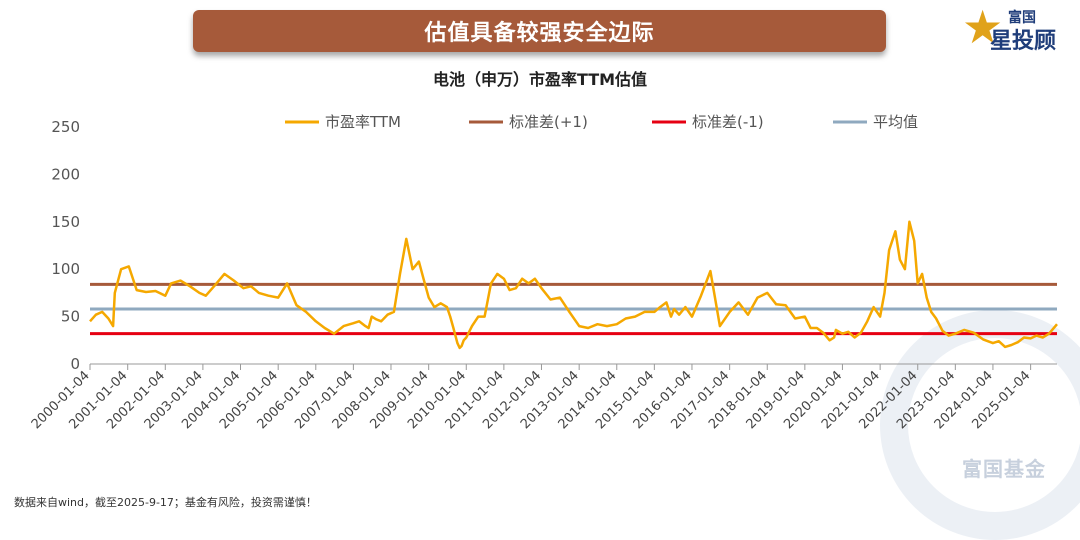 This screenshot has height=540, width=1080. What do you see at coordinates (65, 222) in the screenshot?
I see `y-tick-label: 150` at bounding box center [65, 222].